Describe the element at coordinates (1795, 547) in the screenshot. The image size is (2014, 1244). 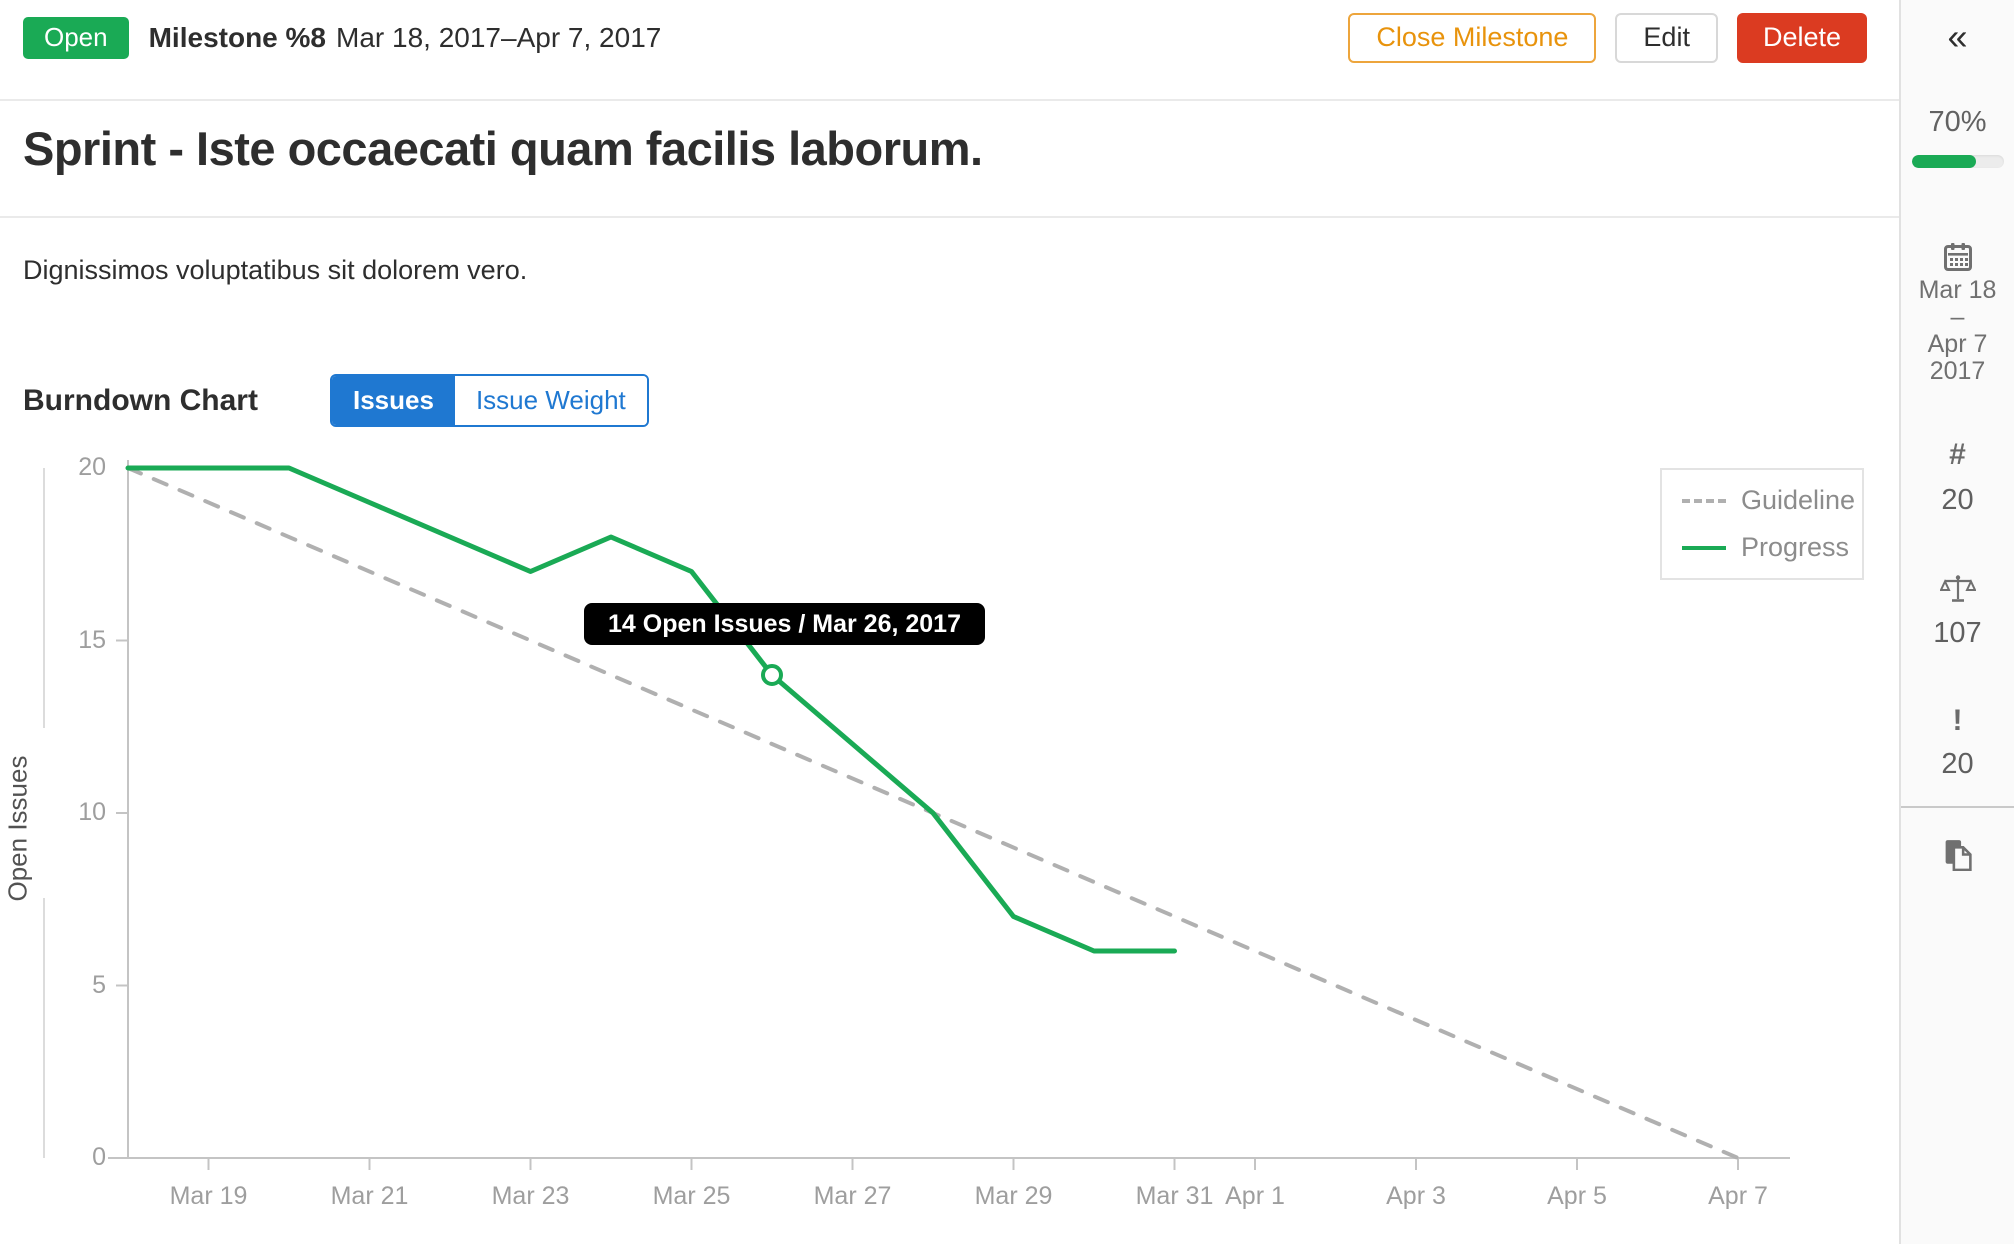
I see `legend-label: Progress` at that location.